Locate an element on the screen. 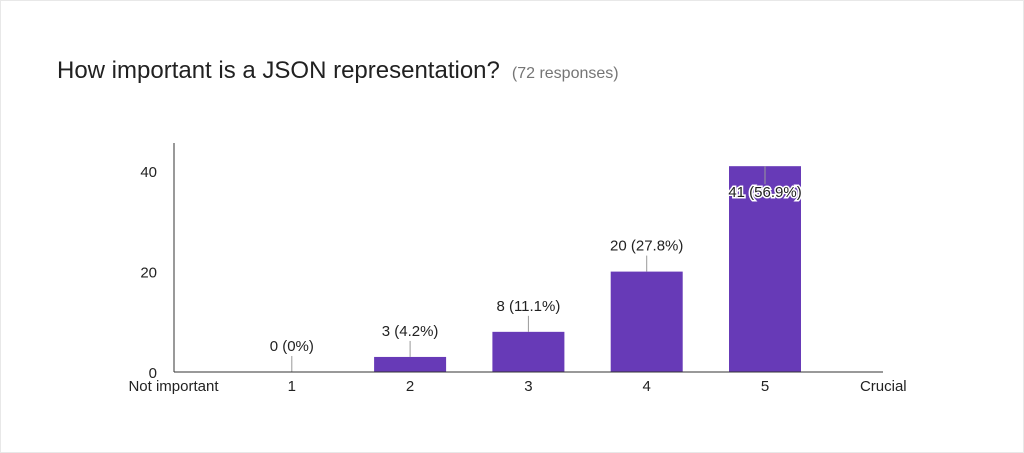  x-tick-label: 4 is located at coordinates (647, 386).